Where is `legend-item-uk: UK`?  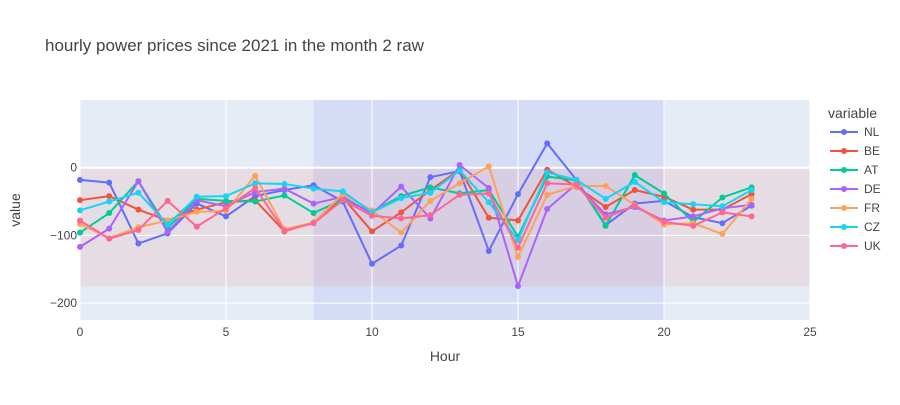 legend-item-uk: UK is located at coordinates (855, 246).